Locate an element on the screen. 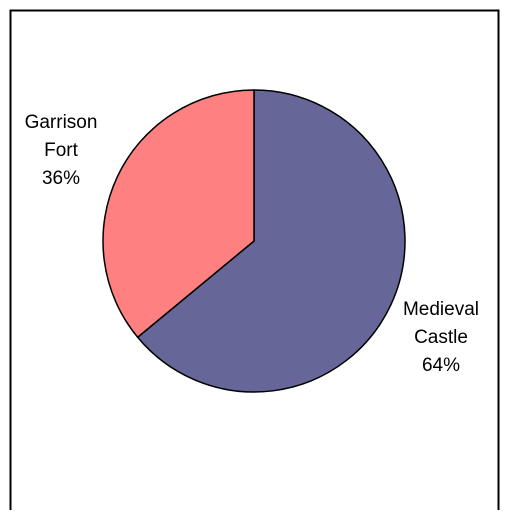 This screenshot has height=515, width=509. slice-label-line: Medieval is located at coordinates (441, 309).